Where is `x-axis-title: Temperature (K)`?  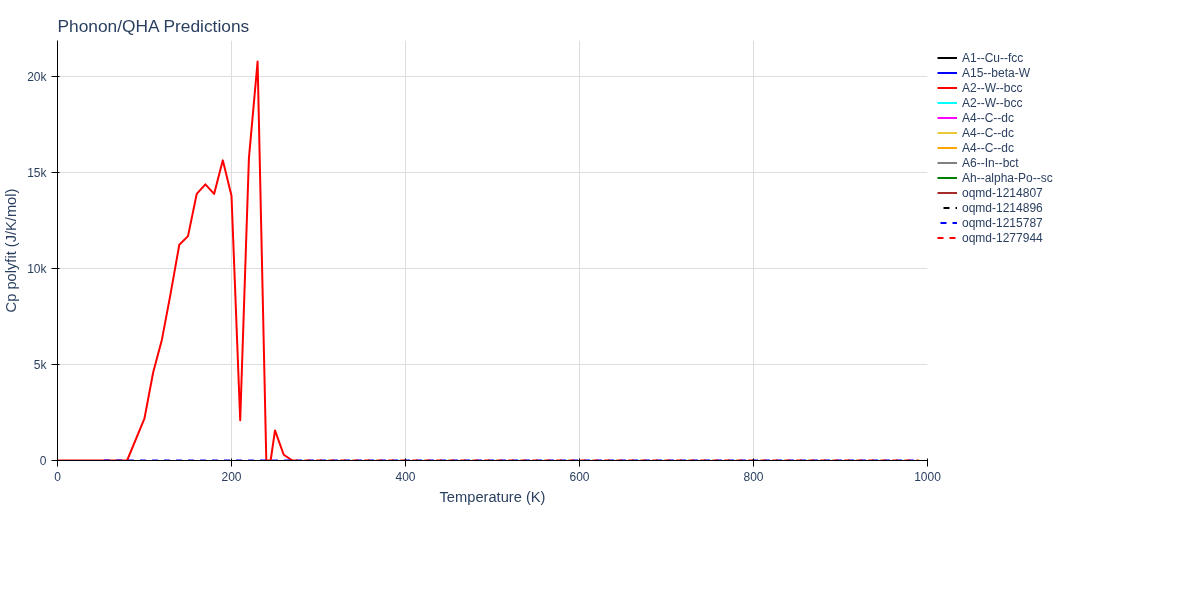
x-axis-title: Temperature (K) is located at coordinates (492, 496).